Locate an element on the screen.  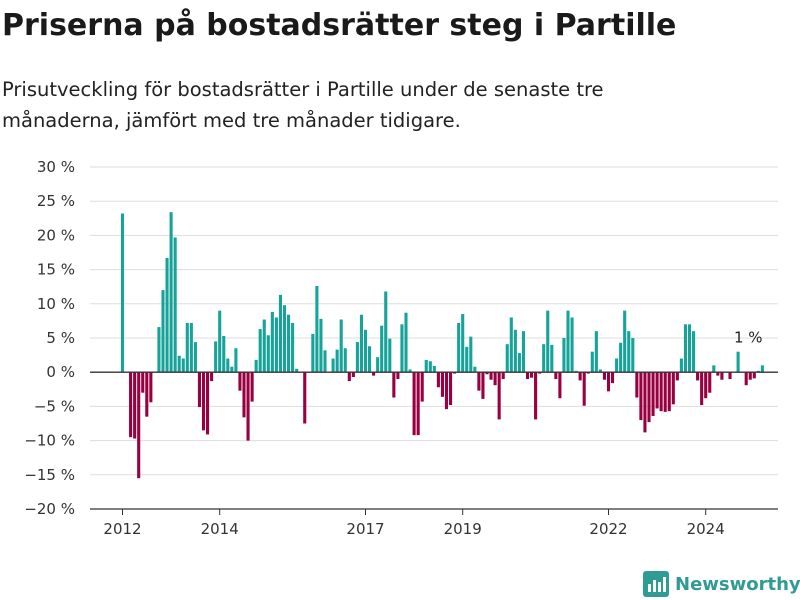
x-tick-label: 2024 is located at coordinates (706, 527).